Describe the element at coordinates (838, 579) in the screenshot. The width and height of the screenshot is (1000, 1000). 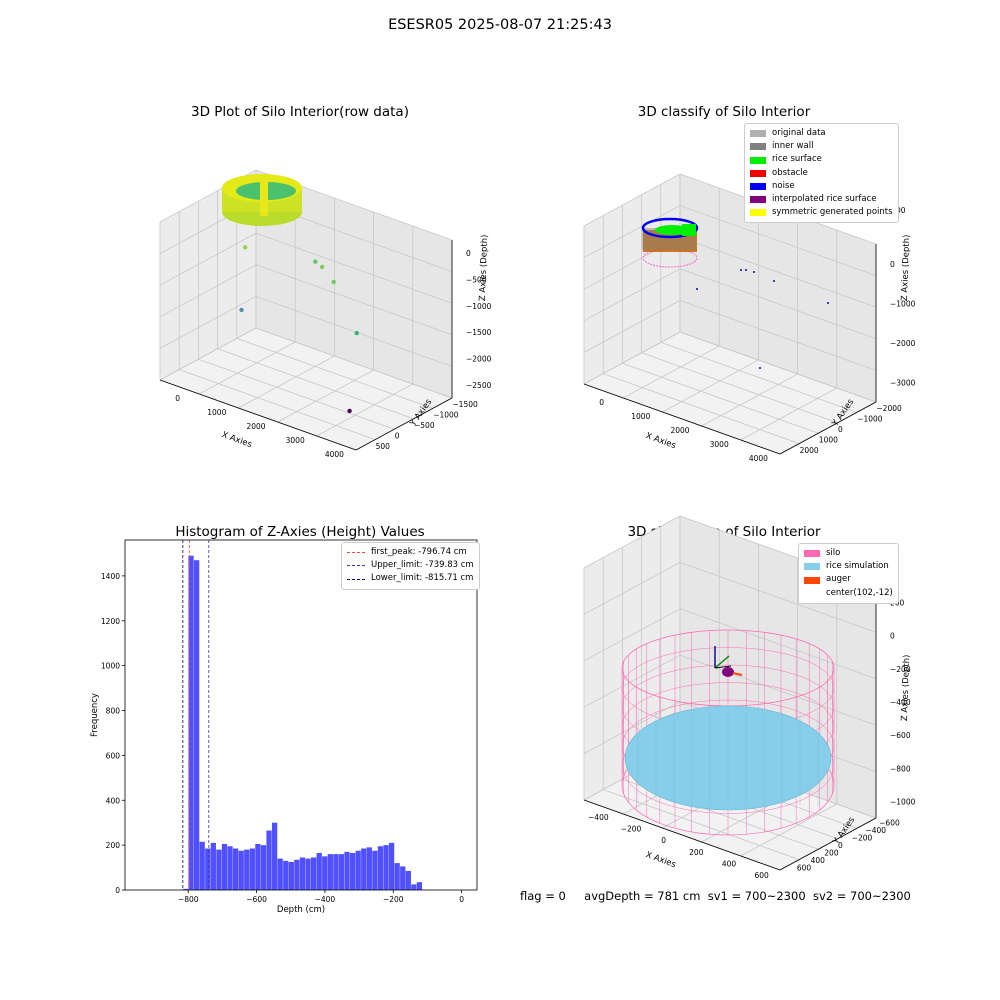
I see `legend-label: auger` at that location.